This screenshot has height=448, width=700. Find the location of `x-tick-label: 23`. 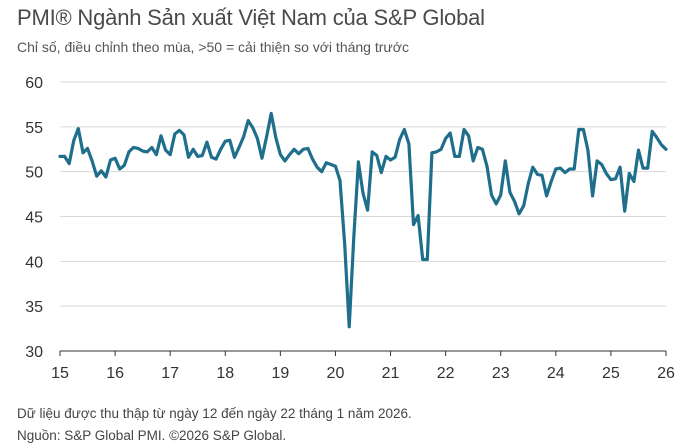

x-tick-label: 23 is located at coordinates (501, 373).